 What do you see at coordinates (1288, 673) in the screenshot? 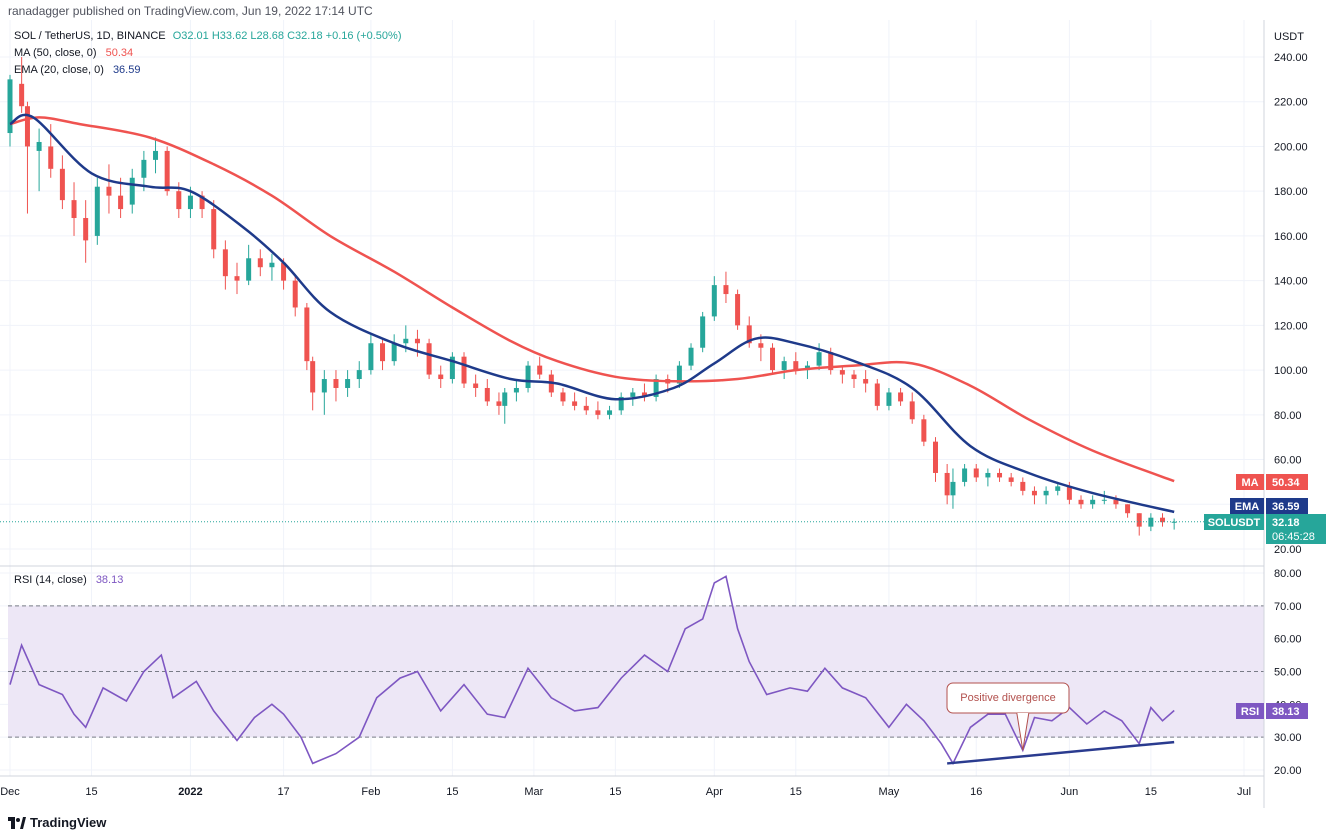
I see `rsi-tick-label: 50.00` at bounding box center [1288, 673].